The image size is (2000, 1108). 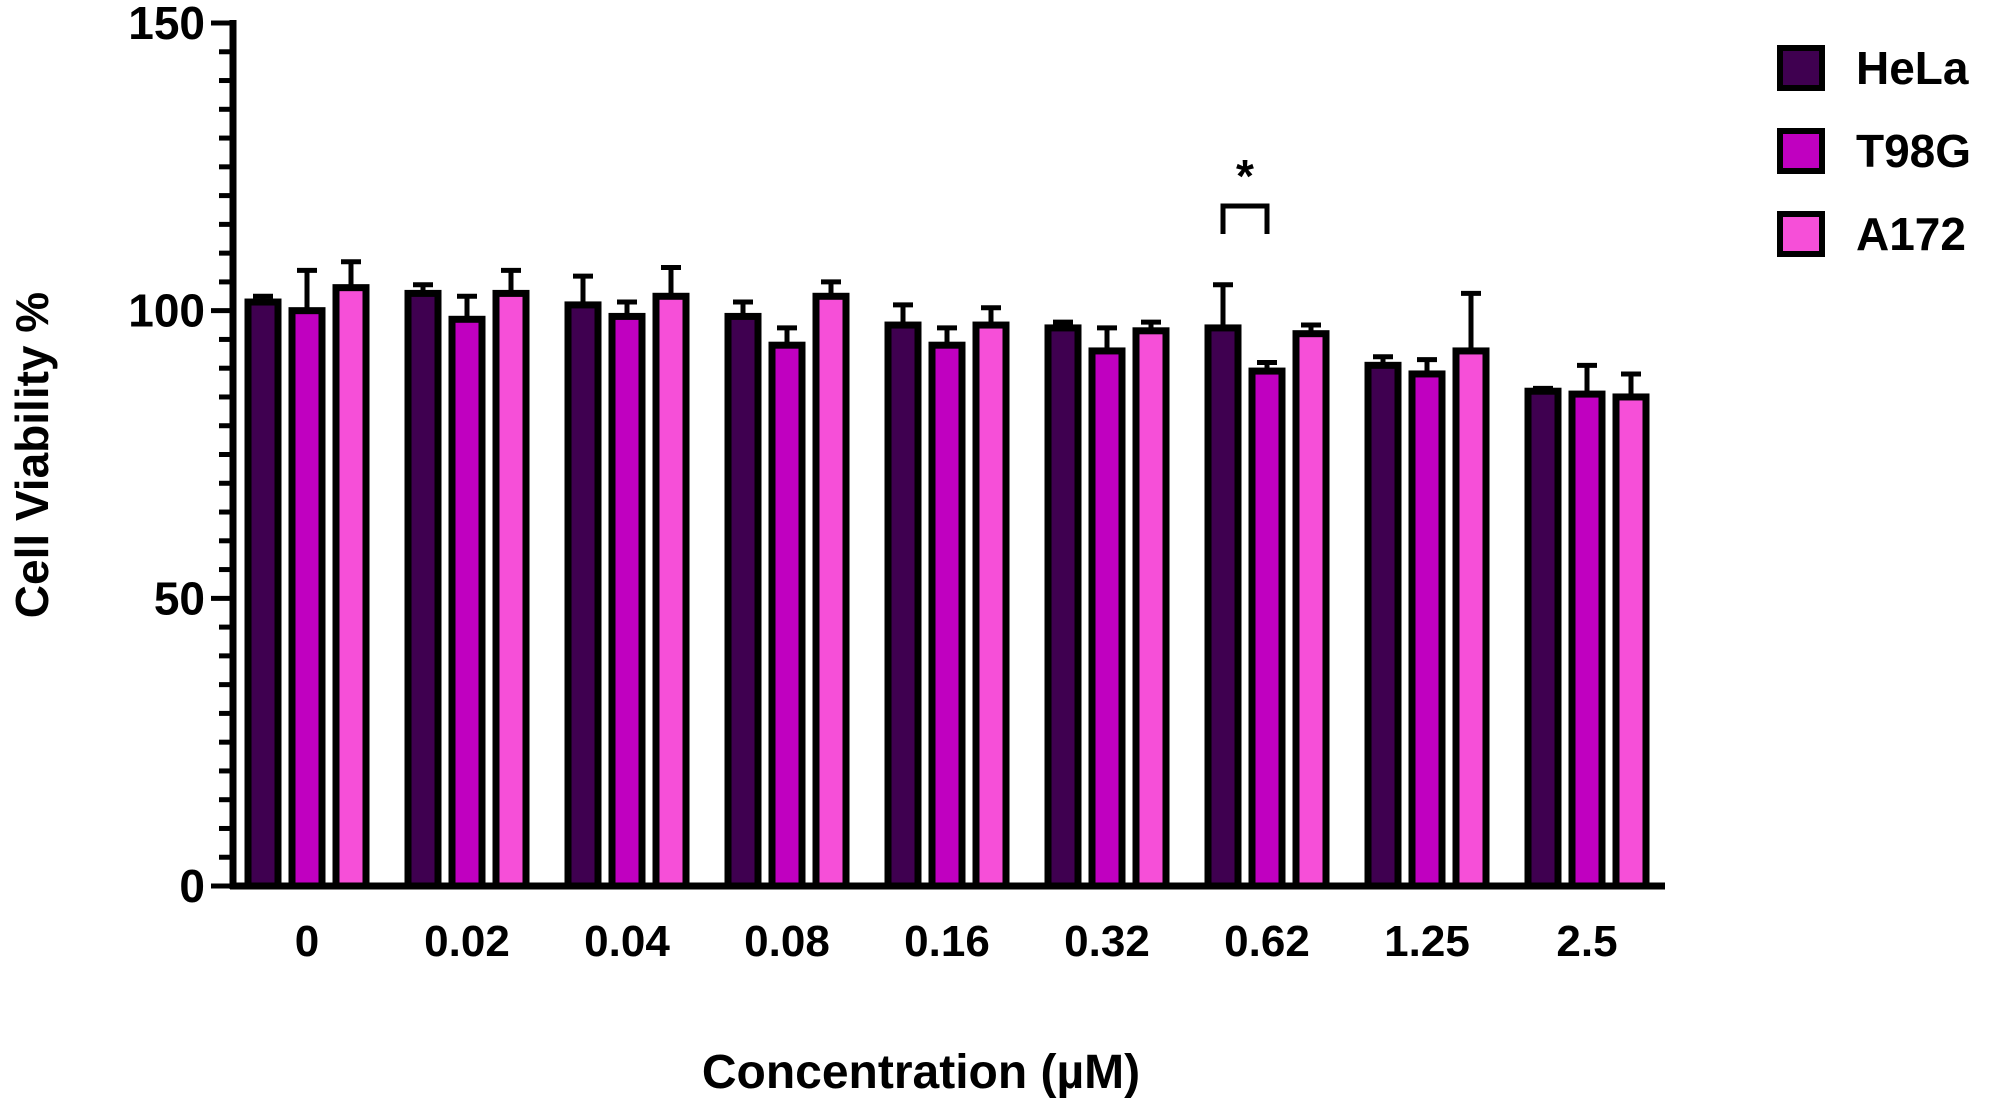 What do you see at coordinates (921, 1072) in the screenshot?
I see `x-axis-label: Concentration (µM)` at bounding box center [921, 1072].